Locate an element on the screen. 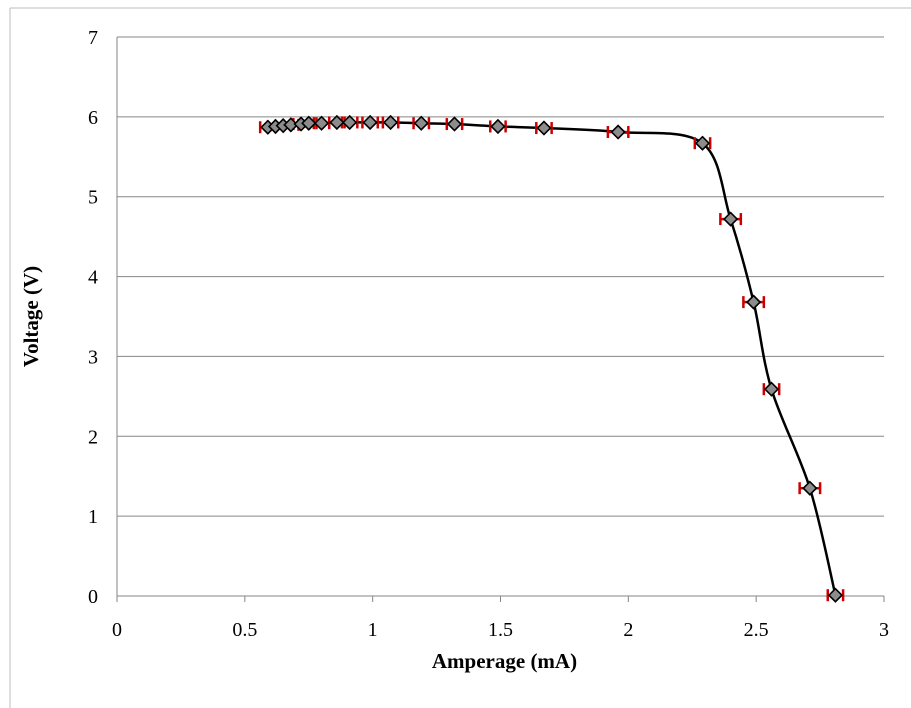  y-tick-label: 0 is located at coordinates (93, 597).